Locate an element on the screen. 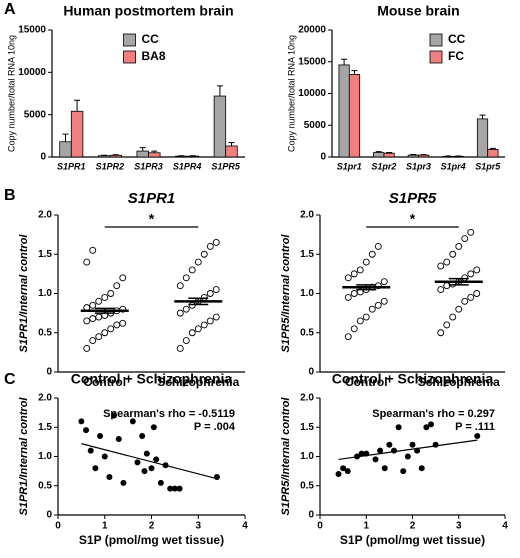 This screenshot has width=520, height=558. x-tick-label: S1pr1 is located at coordinates (349, 166).